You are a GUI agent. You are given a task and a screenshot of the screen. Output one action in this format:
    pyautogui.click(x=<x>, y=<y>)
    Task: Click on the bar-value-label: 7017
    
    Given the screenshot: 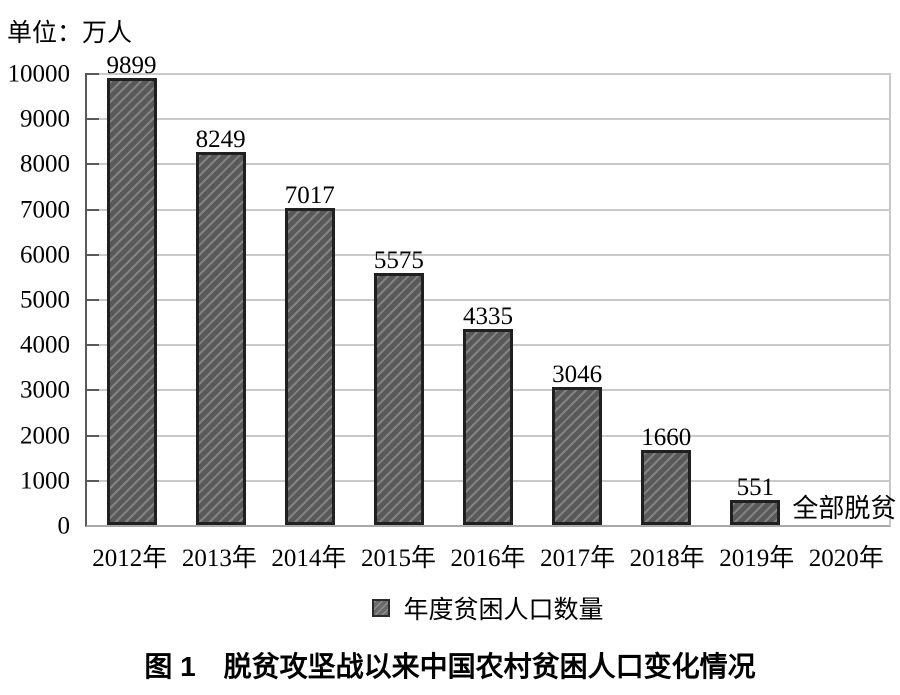 What is the action you would take?
    pyautogui.click(x=309, y=195)
    